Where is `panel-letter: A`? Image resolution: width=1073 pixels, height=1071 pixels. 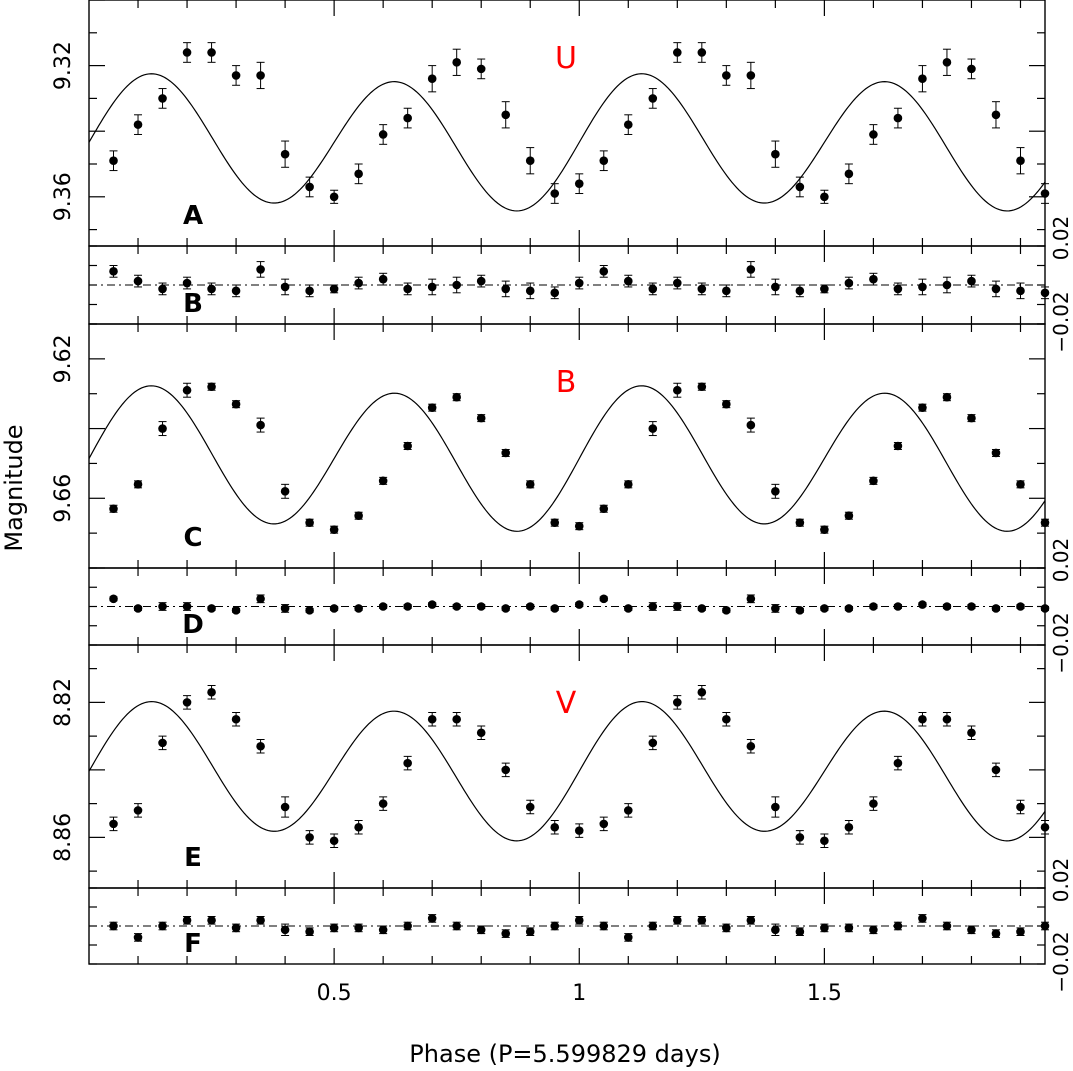
panel-letter: A is located at coordinates (193, 216).